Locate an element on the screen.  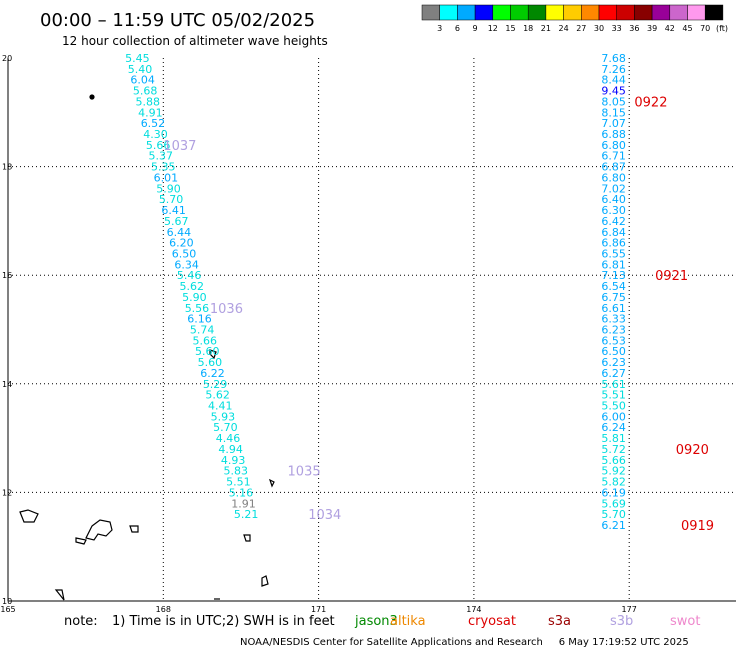
wave-height-label: 5.61 is located at coordinates (613, 384).